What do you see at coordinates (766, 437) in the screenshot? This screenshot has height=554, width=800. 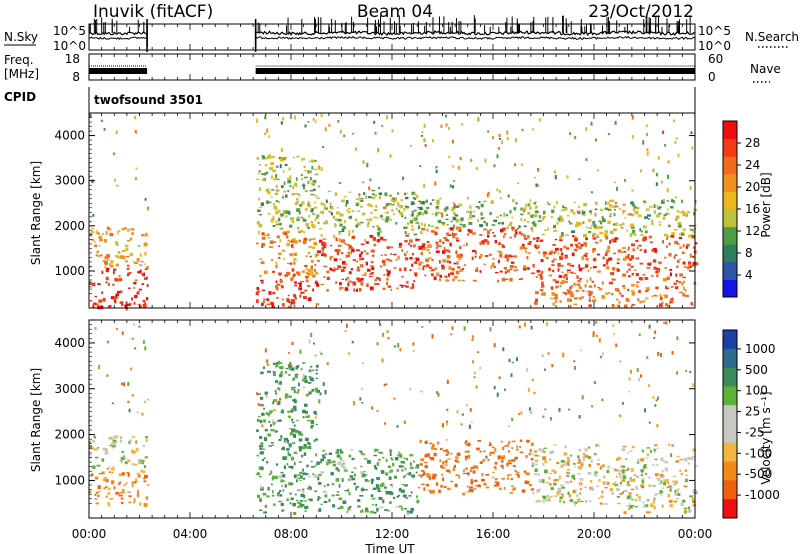 I see `velocity-colorbar-label: Velocity [m s⁻¹]` at bounding box center [766, 437].